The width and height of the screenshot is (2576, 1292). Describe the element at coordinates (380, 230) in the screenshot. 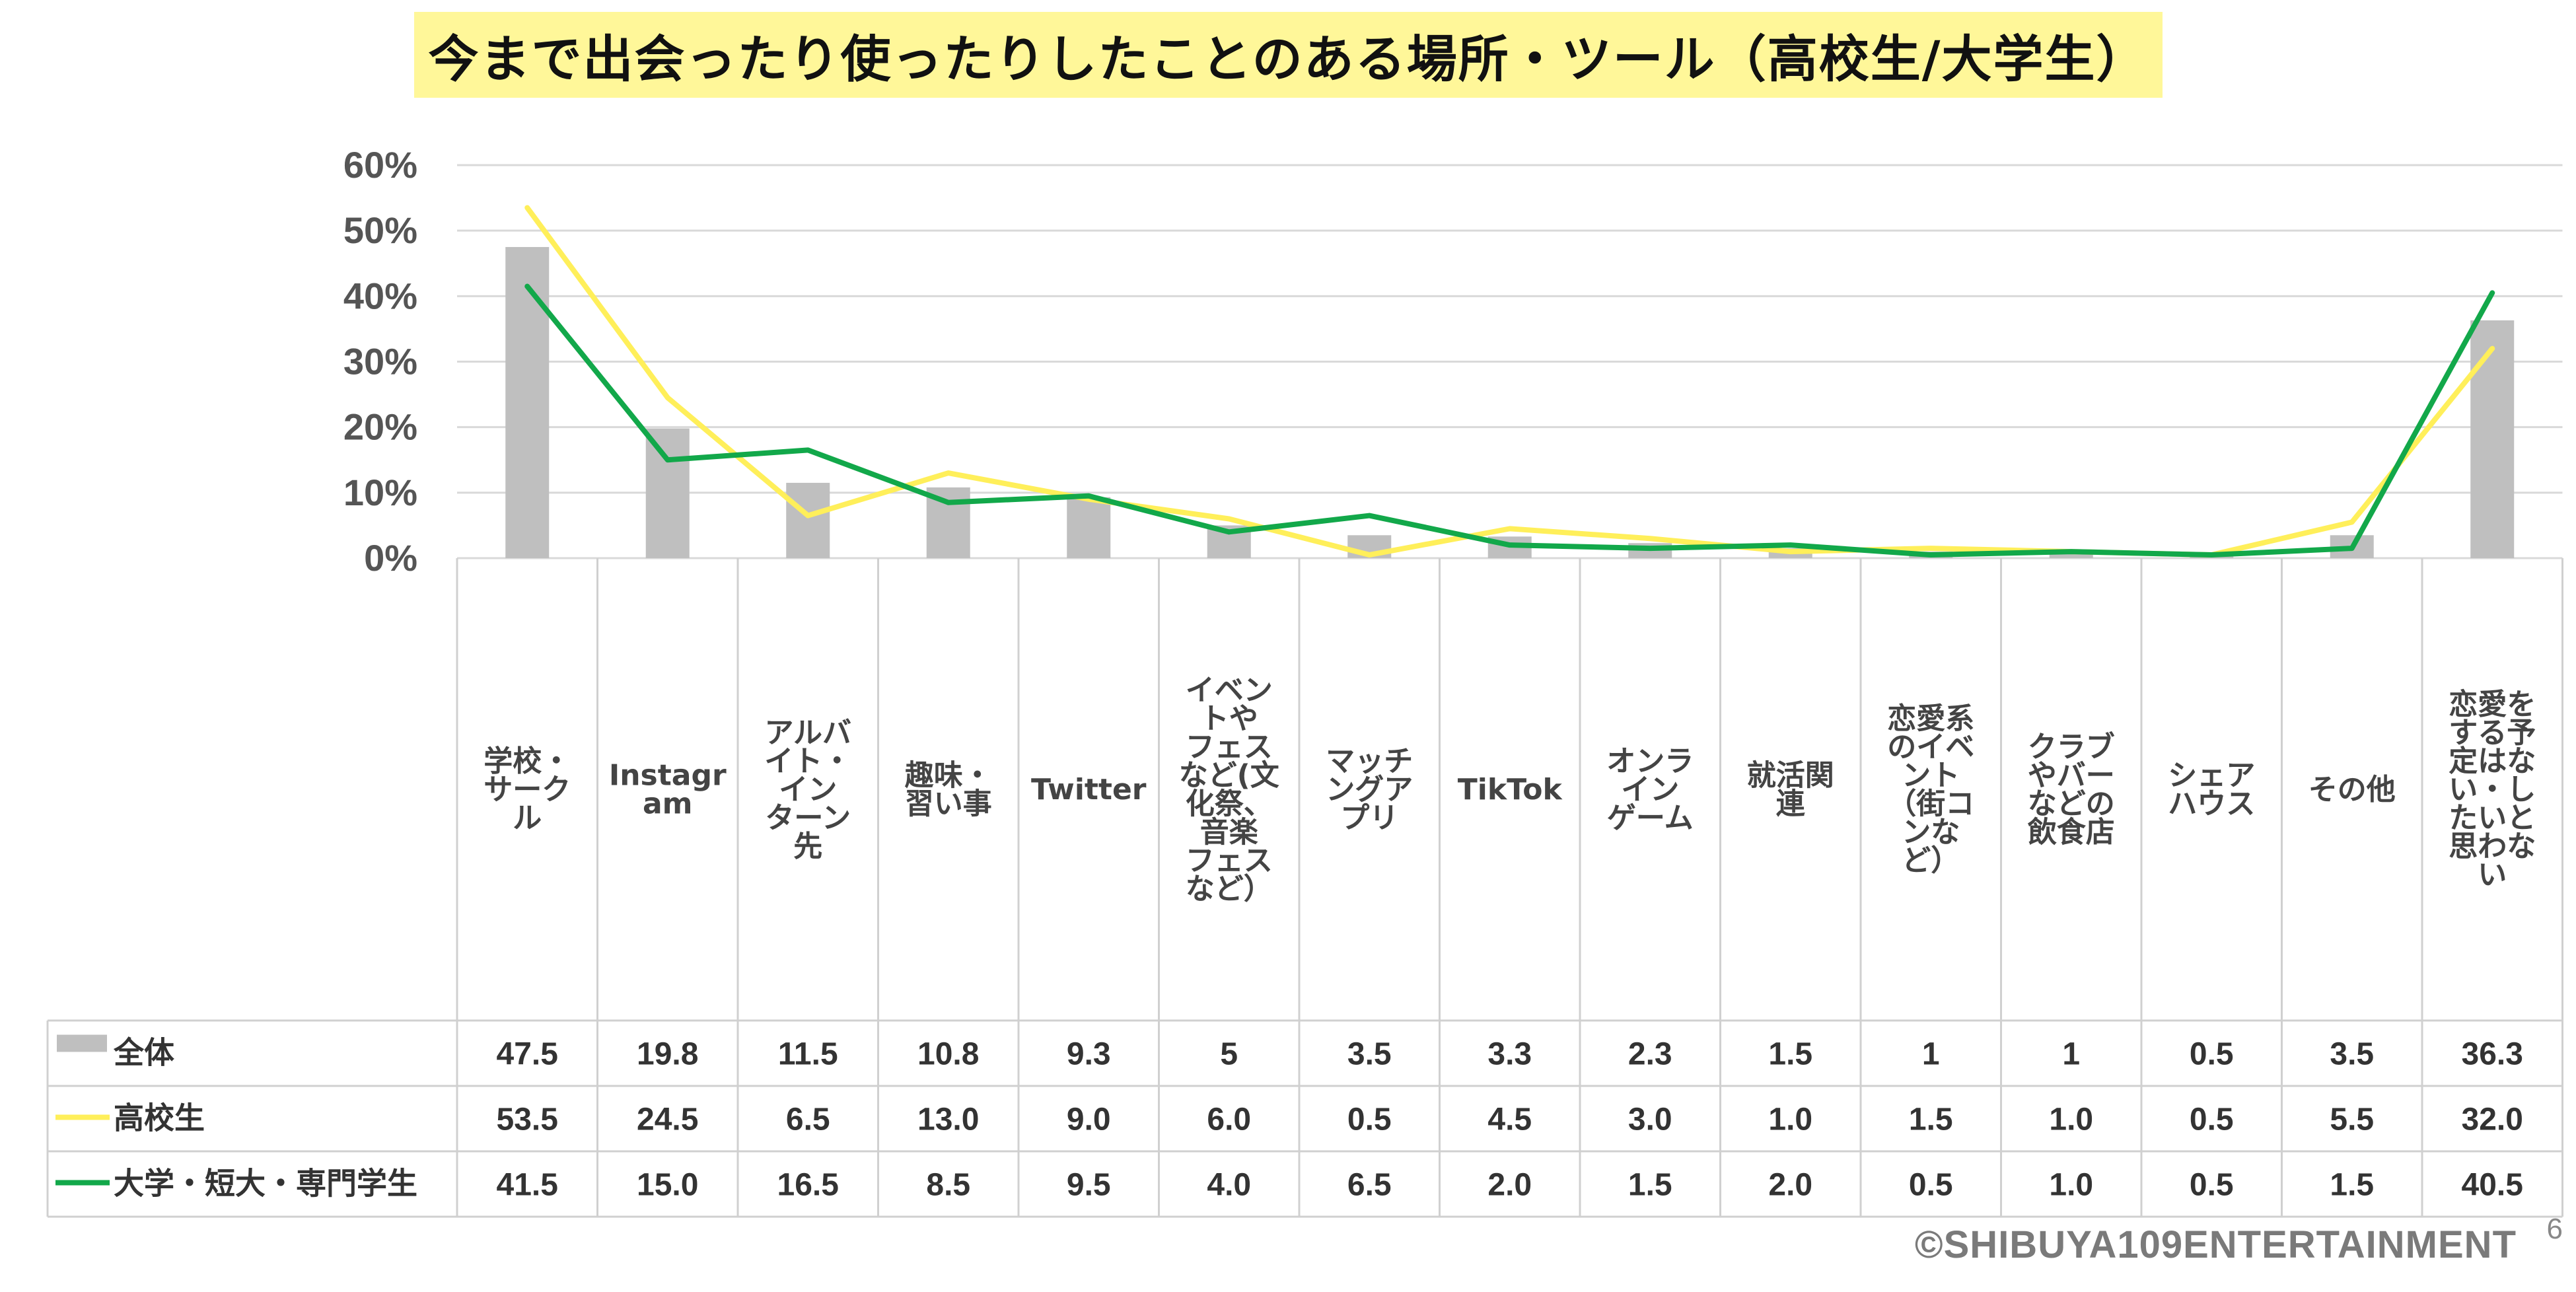

I see `y-tick-label: 50%` at that location.